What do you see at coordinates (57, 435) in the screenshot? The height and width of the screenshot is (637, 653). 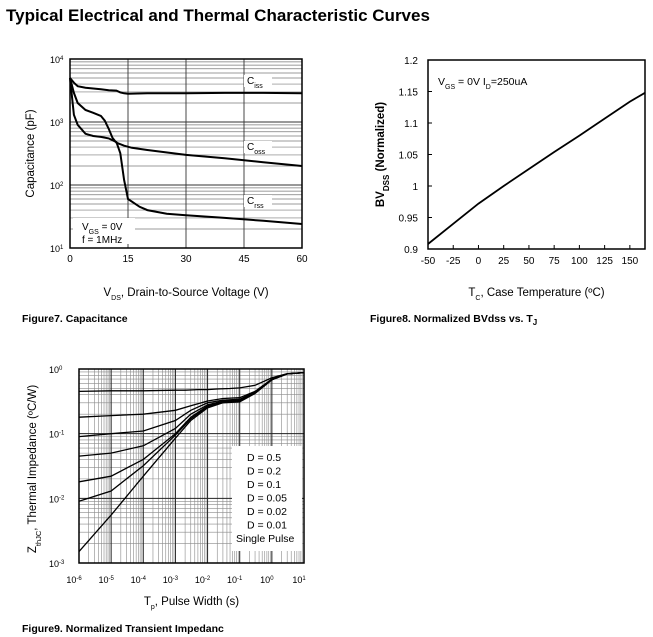 I see `y-tick-label: 10-1` at bounding box center [57, 435].